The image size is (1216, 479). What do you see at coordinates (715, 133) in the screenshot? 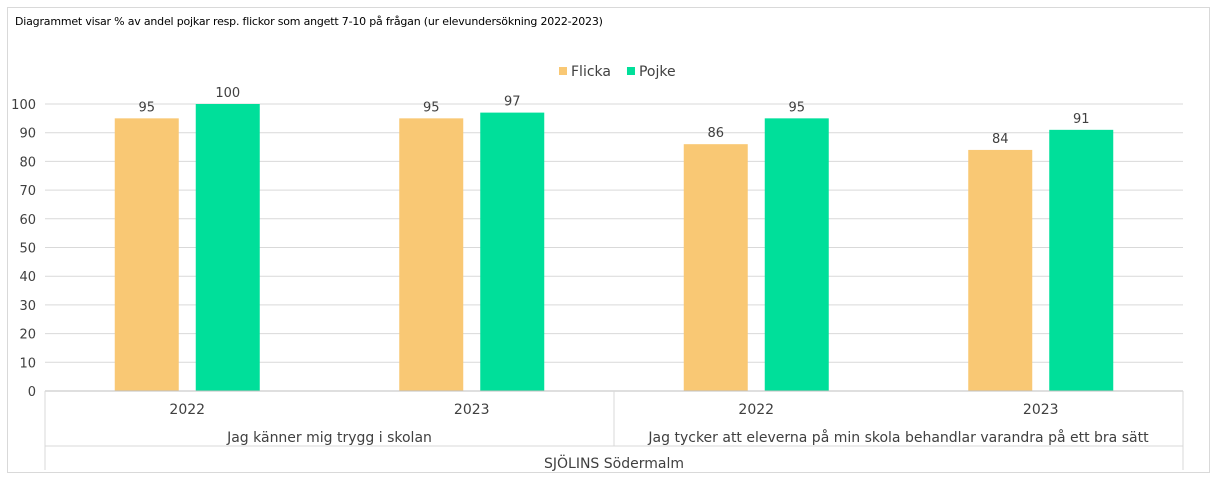
I see `data-label: 86` at bounding box center [715, 133].